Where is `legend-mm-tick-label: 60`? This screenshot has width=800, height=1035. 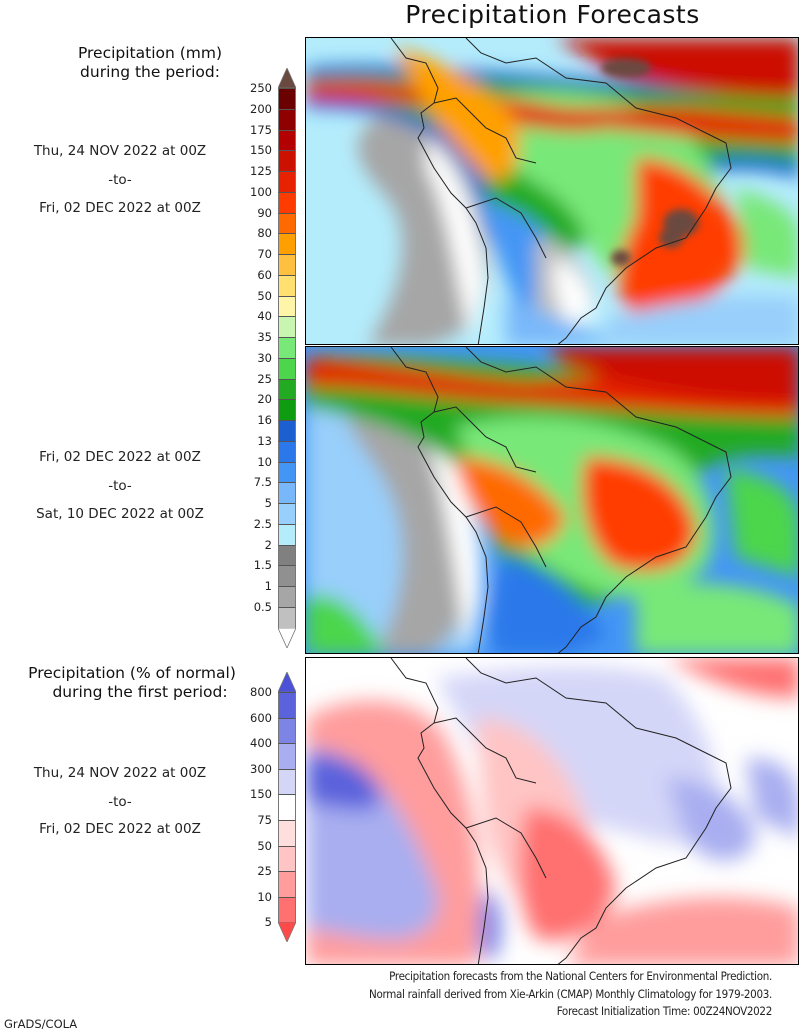
legend-mm-tick-label: 60 is located at coordinates (264, 274).